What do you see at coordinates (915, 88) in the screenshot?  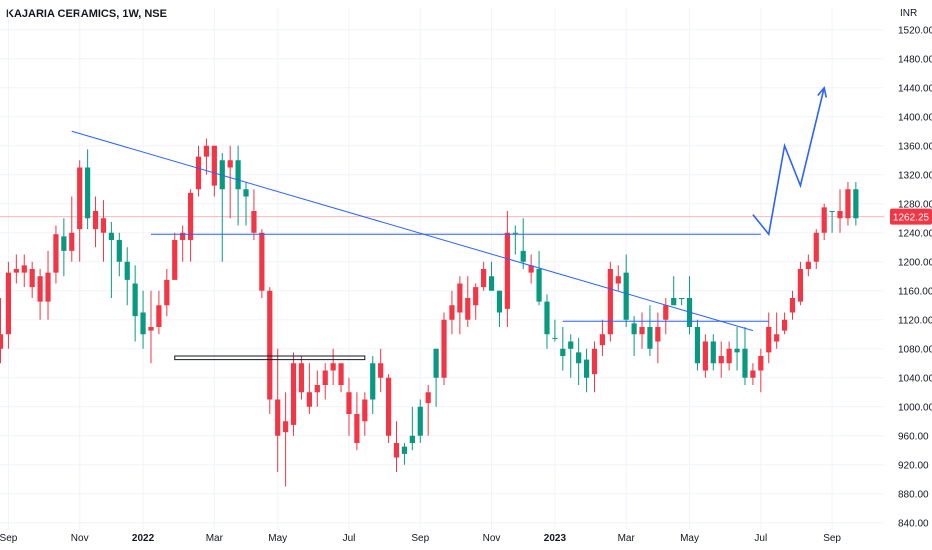 I see `y-tick-label: 1440.00` at bounding box center [915, 88].